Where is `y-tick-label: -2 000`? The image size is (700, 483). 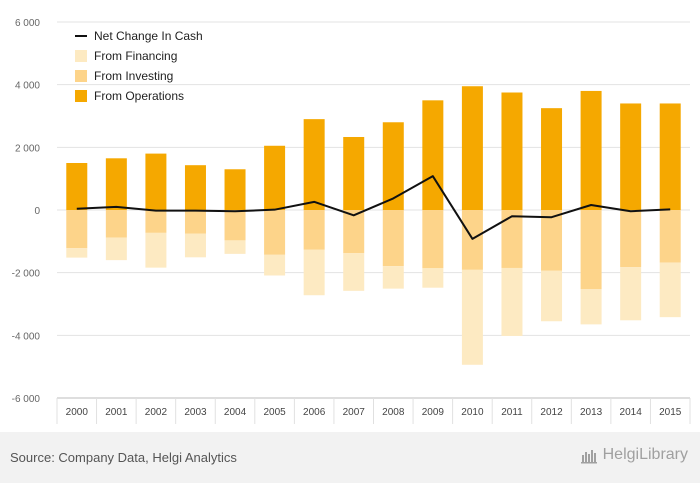
y-tick-label: -2 000 is located at coordinates (26, 274).